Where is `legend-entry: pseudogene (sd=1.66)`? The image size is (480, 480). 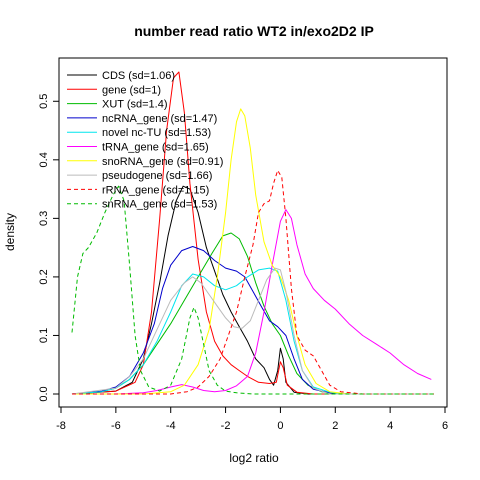
legend-entry: pseudogene (sd=1.66) is located at coordinates (157, 176).